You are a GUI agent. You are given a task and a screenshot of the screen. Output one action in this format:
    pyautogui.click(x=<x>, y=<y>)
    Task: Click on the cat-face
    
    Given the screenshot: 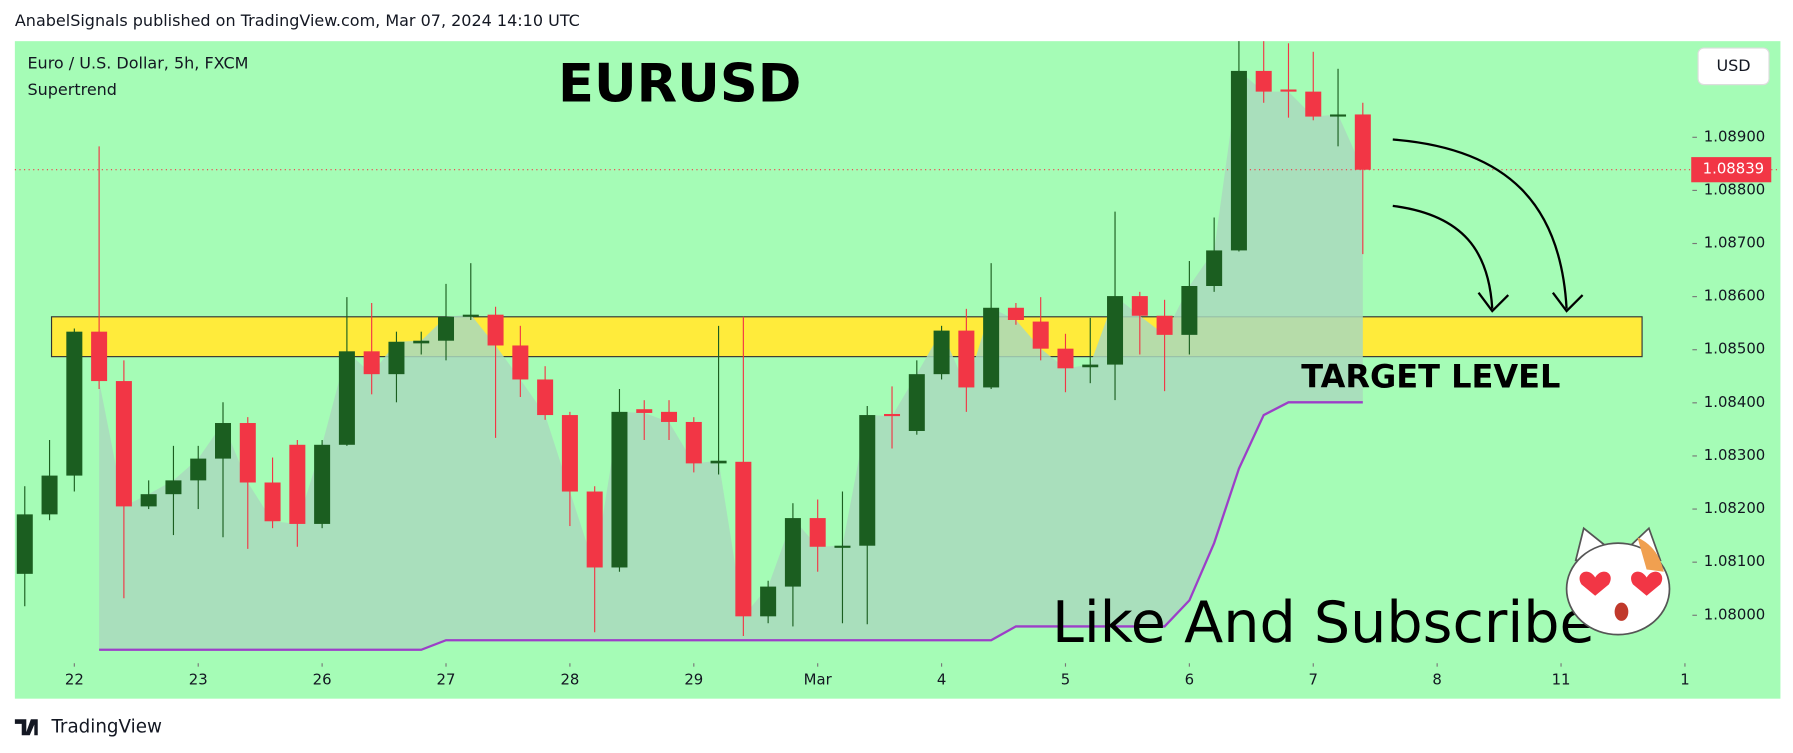 What is the action you would take?
    pyautogui.click(x=1618, y=589)
    